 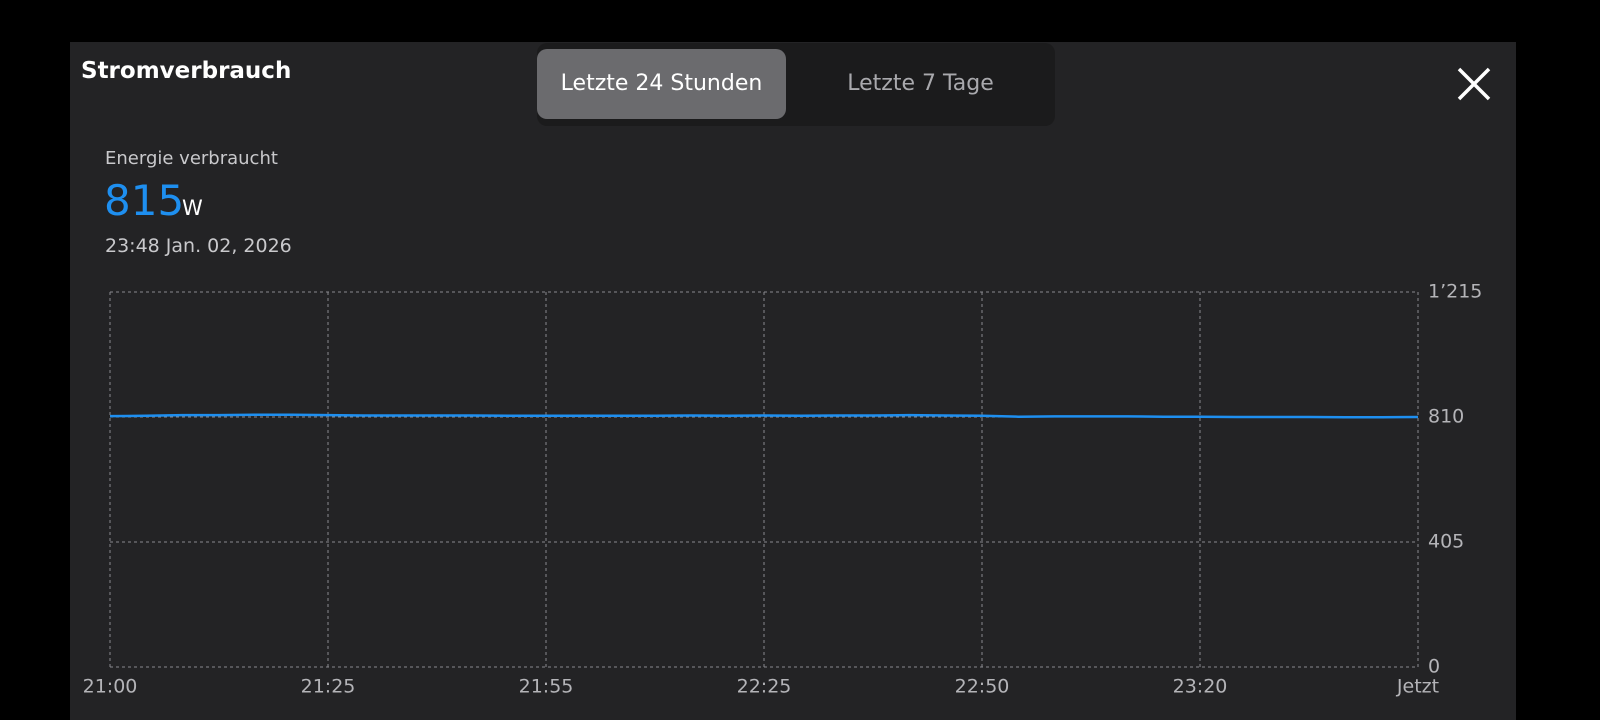 What do you see at coordinates (144, 200) in the screenshot?
I see `summary-value: 815` at bounding box center [144, 200].